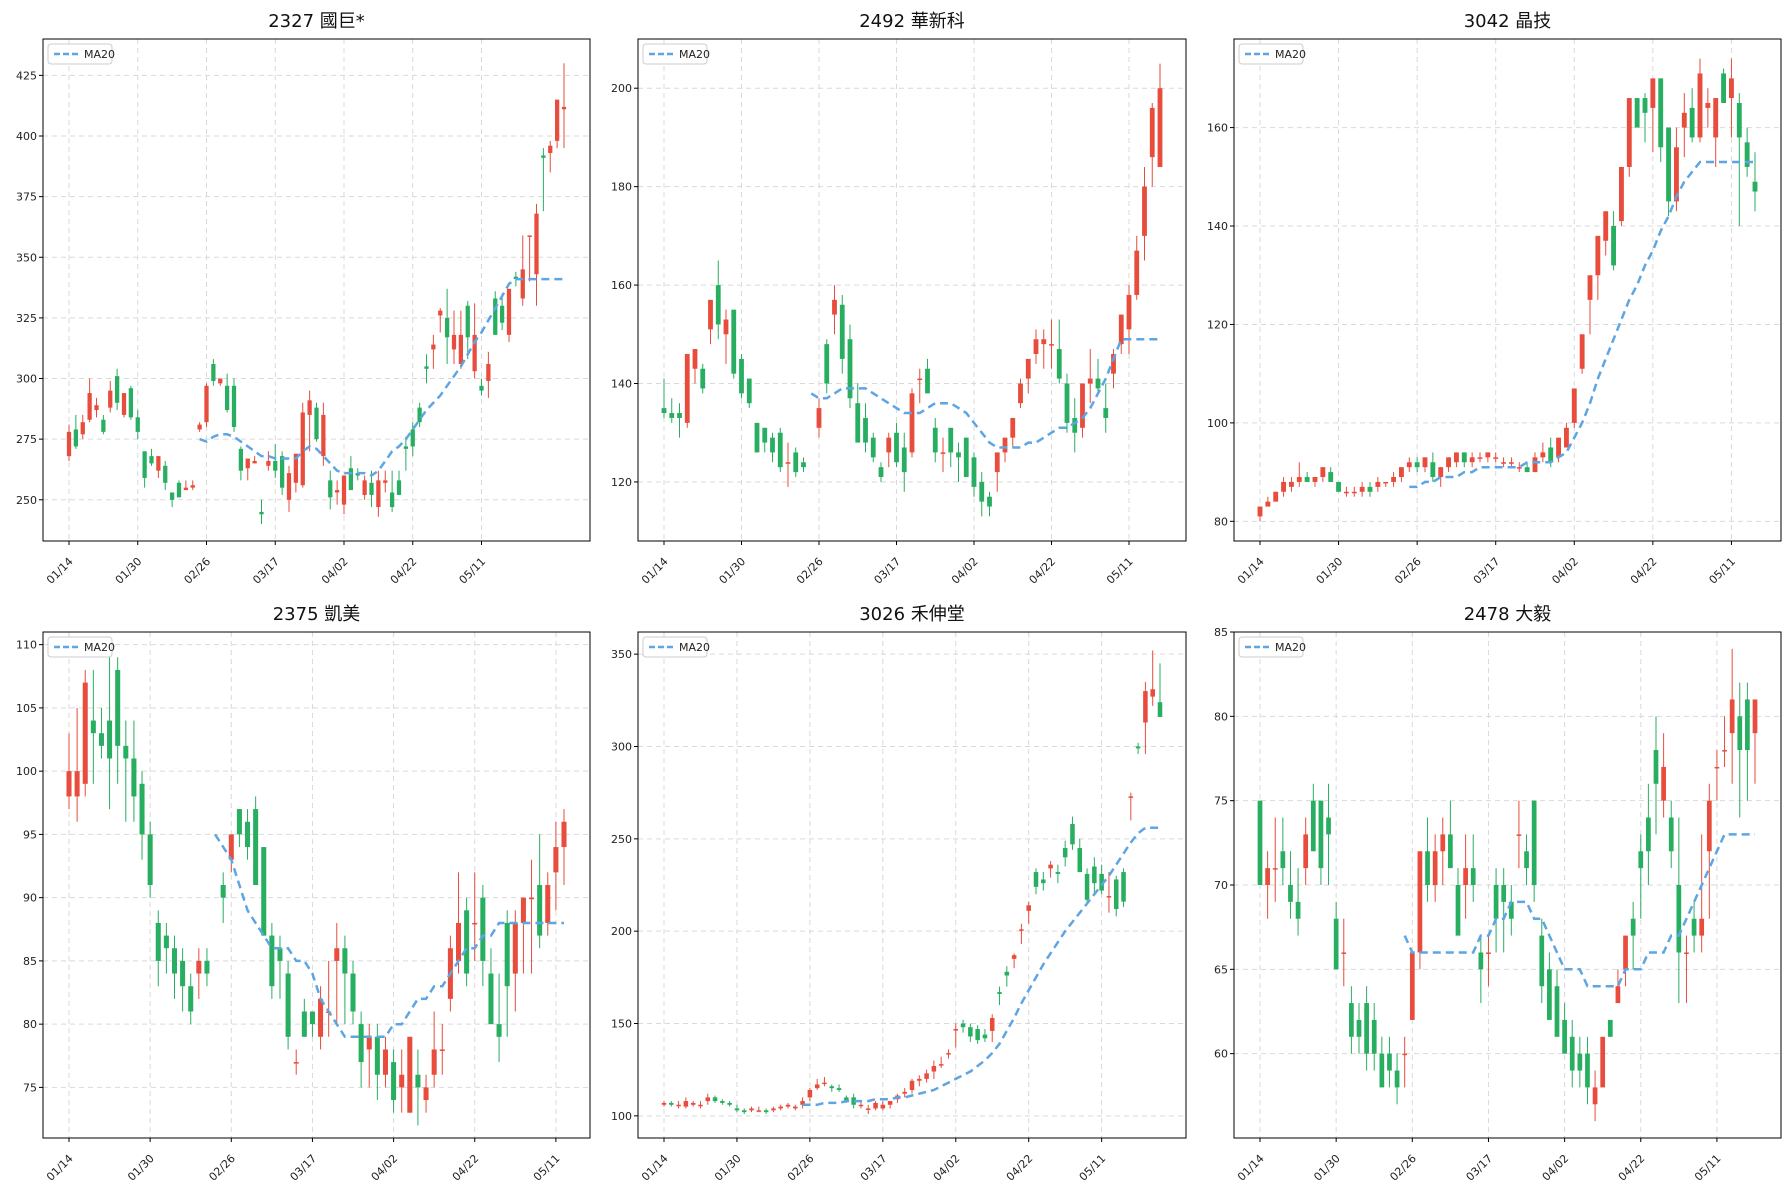 The image size is (1790, 1194). I want to click on x-tick-label: 04/02, so click(1565, 571).